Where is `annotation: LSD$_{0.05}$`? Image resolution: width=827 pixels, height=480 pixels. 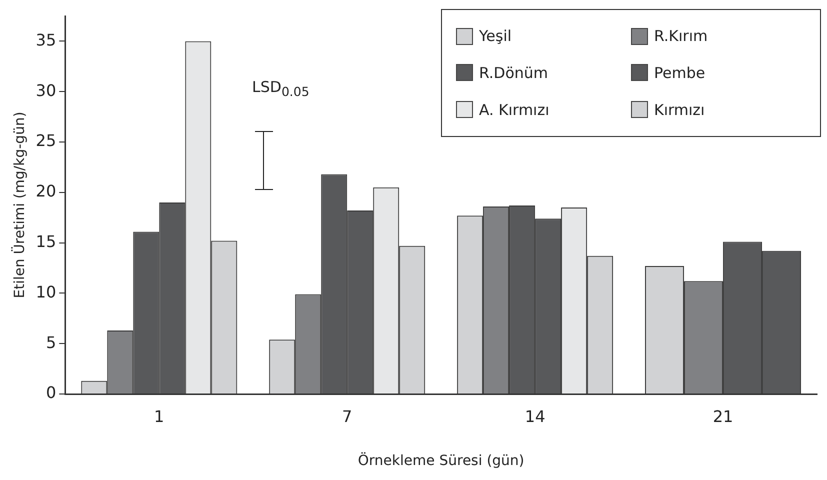
annotation: LSD$_{0.05}$ is located at coordinates (281, 88).